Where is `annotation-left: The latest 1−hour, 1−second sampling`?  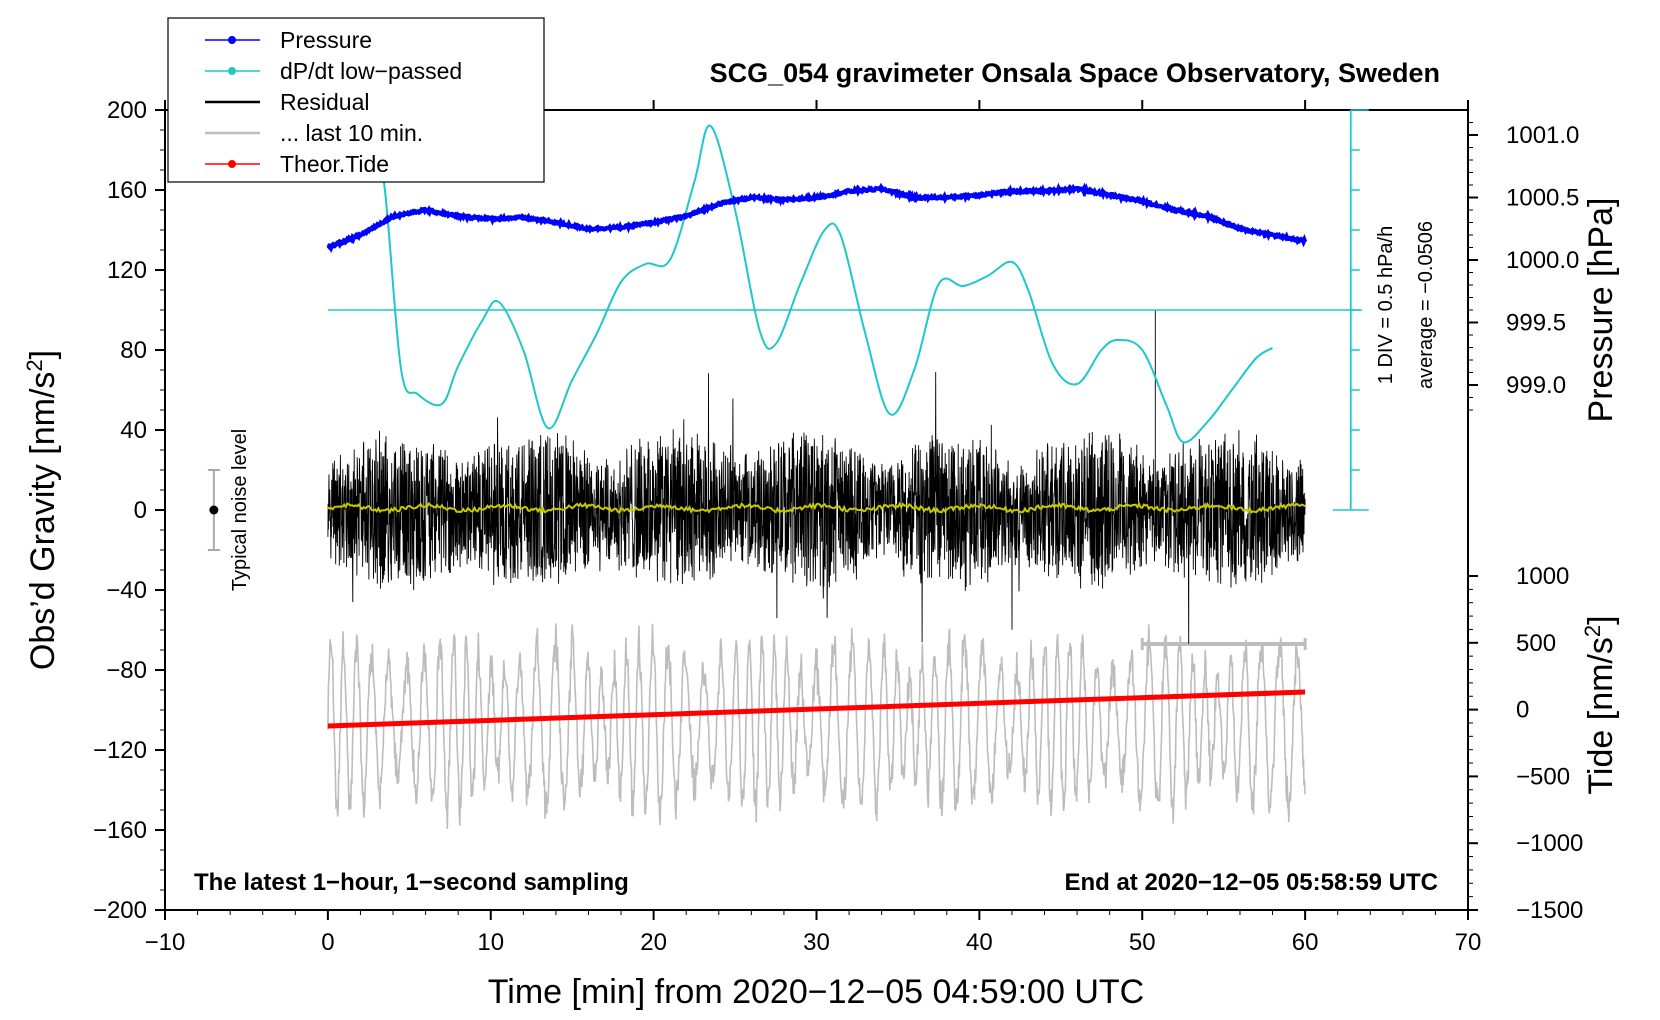
annotation-left: The latest 1−hour, 1−second sampling is located at coordinates (411, 882).